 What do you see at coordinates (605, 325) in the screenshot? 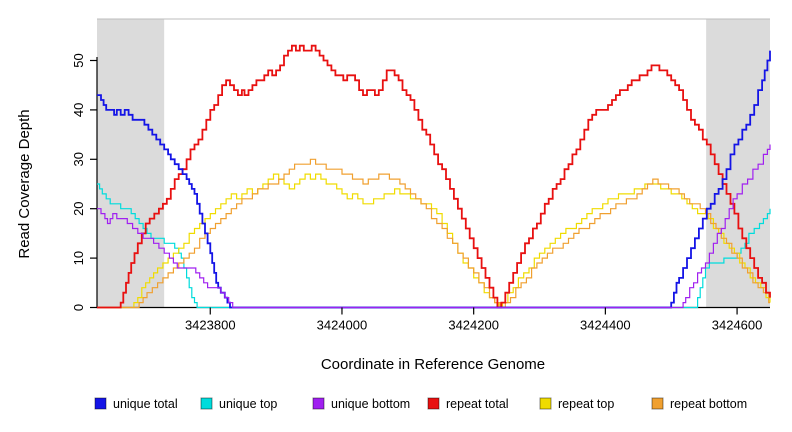
I see `x-tick-label: 3424400` at bounding box center [605, 325].